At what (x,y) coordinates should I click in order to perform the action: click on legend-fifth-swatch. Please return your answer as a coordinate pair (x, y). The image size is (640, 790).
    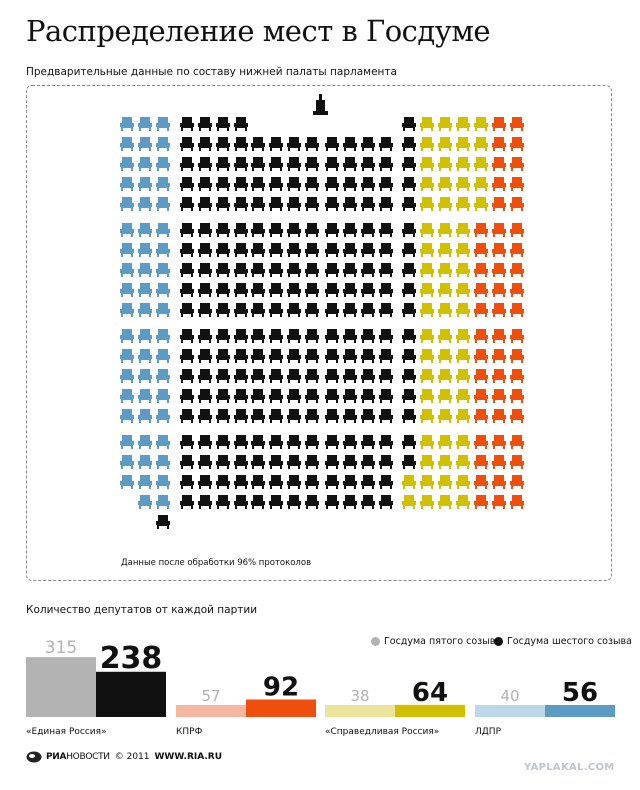
    Looking at the image, I should click on (375, 641).